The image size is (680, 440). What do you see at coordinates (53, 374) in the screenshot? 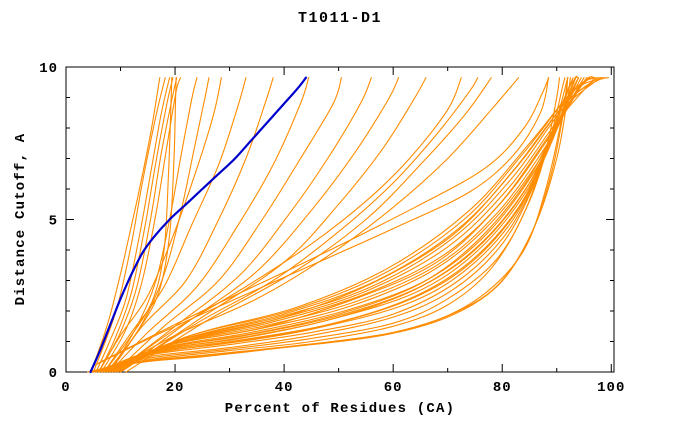
I see `y-tick-label: 0` at bounding box center [53, 374].